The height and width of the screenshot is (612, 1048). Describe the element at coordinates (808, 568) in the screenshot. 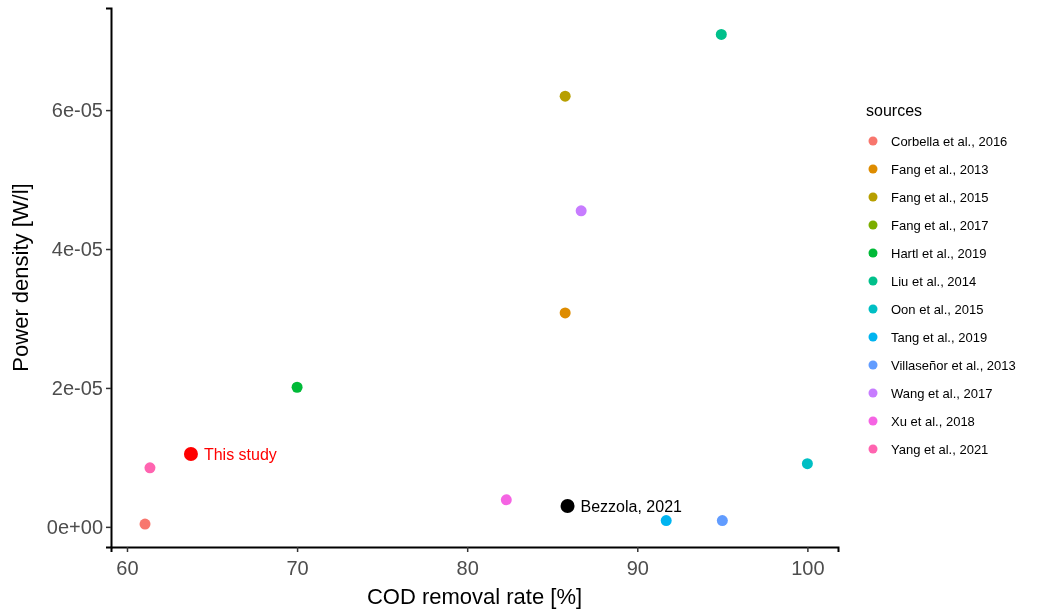

I see `x-tick-label: 100` at that location.